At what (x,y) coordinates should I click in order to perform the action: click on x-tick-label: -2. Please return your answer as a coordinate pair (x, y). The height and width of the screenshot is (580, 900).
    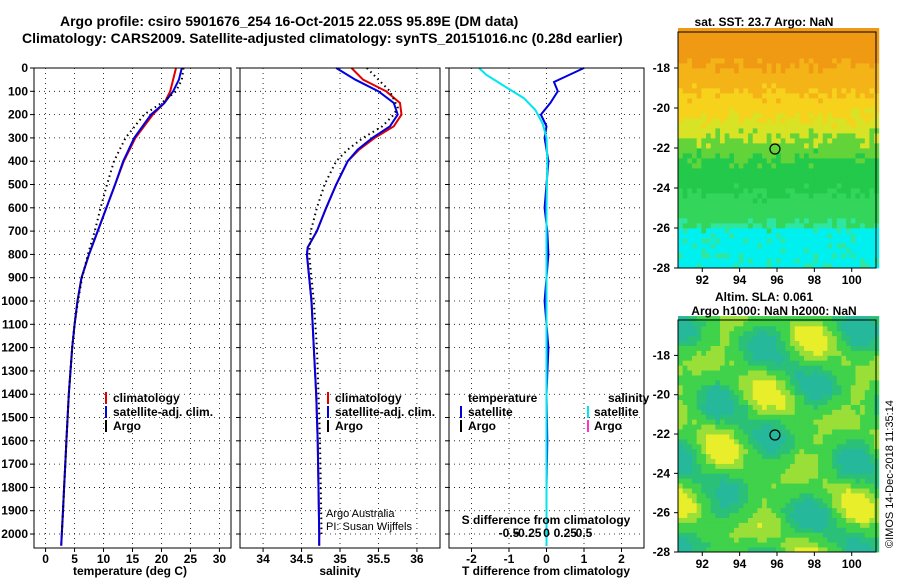
    Looking at the image, I should click on (471, 559).